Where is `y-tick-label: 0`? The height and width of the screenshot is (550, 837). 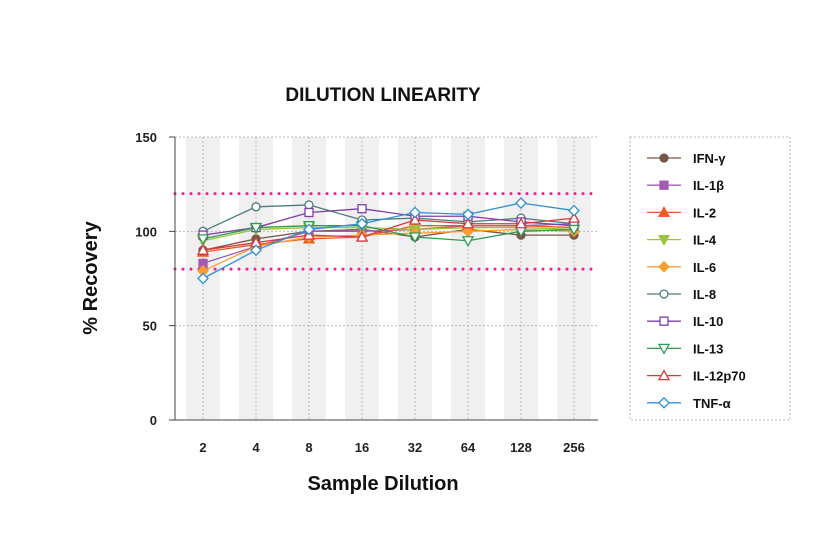
y-tick-label: 0 is located at coordinates (153, 420).